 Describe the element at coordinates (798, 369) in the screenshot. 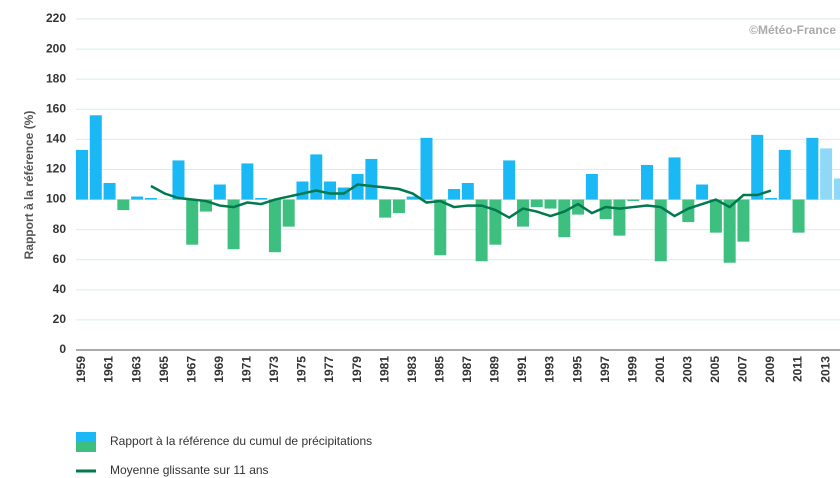

I see `x-tick-label: 2011` at that location.